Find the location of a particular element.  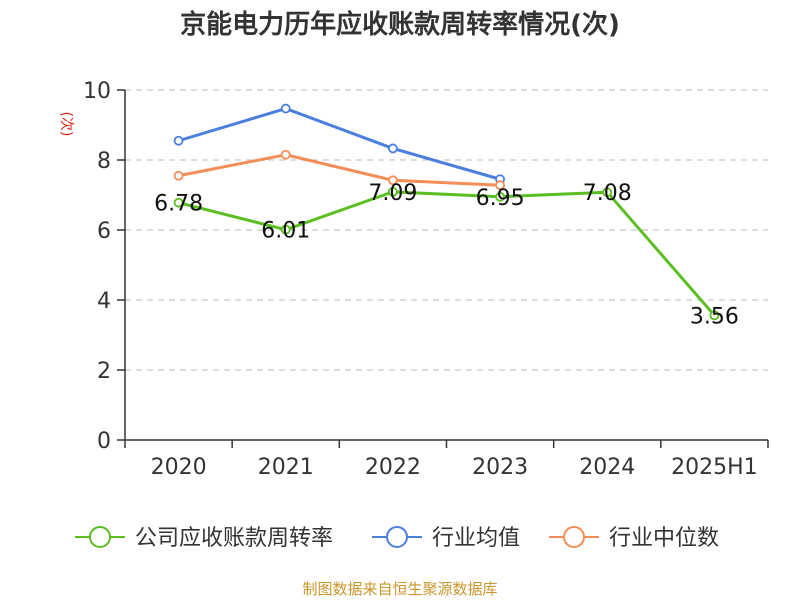

data-label-2025H1: 3.56 is located at coordinates (714, 316).